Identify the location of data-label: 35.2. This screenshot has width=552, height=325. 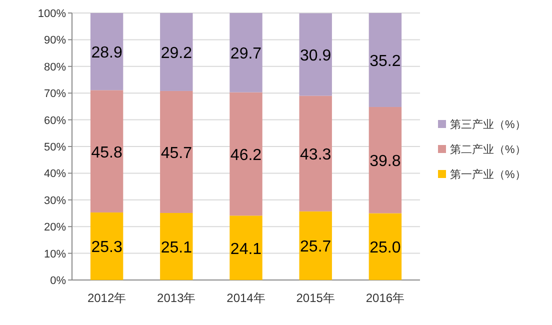
(385, 61).